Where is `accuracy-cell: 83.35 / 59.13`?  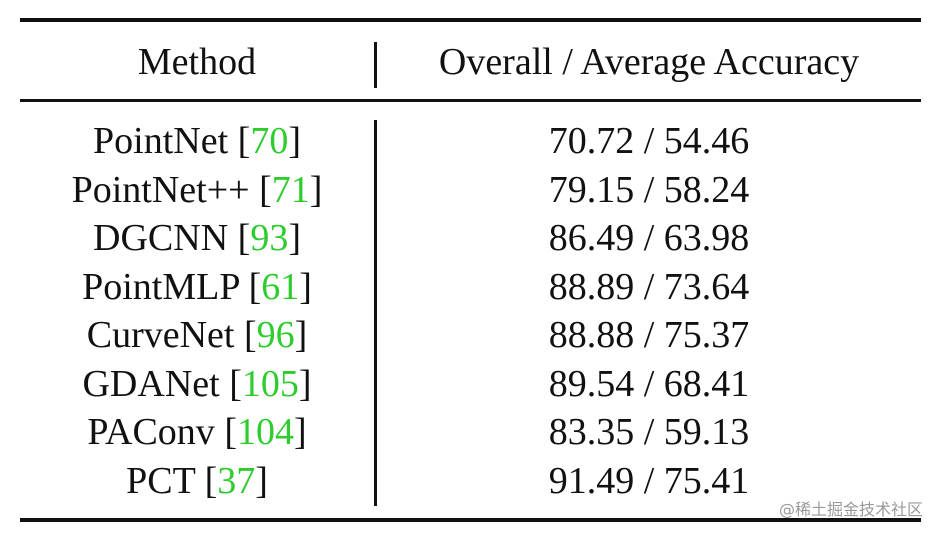 accuracy-cell: 83.35 / 59.13 is located at coordinates (649, 432).